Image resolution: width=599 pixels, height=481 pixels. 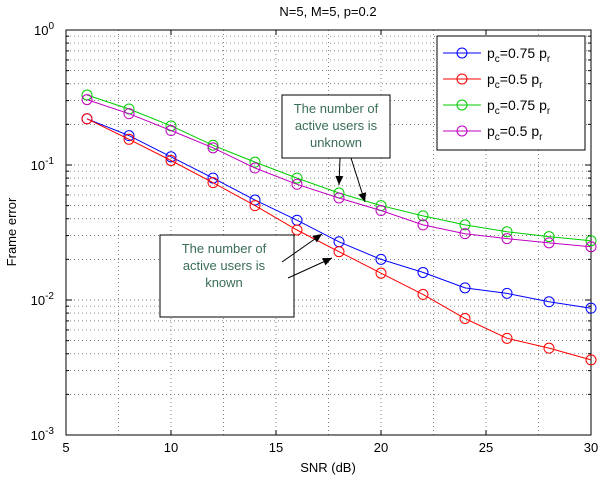 I want to click on y-tick-label: 10⁻³, so click(x=43, y=434).